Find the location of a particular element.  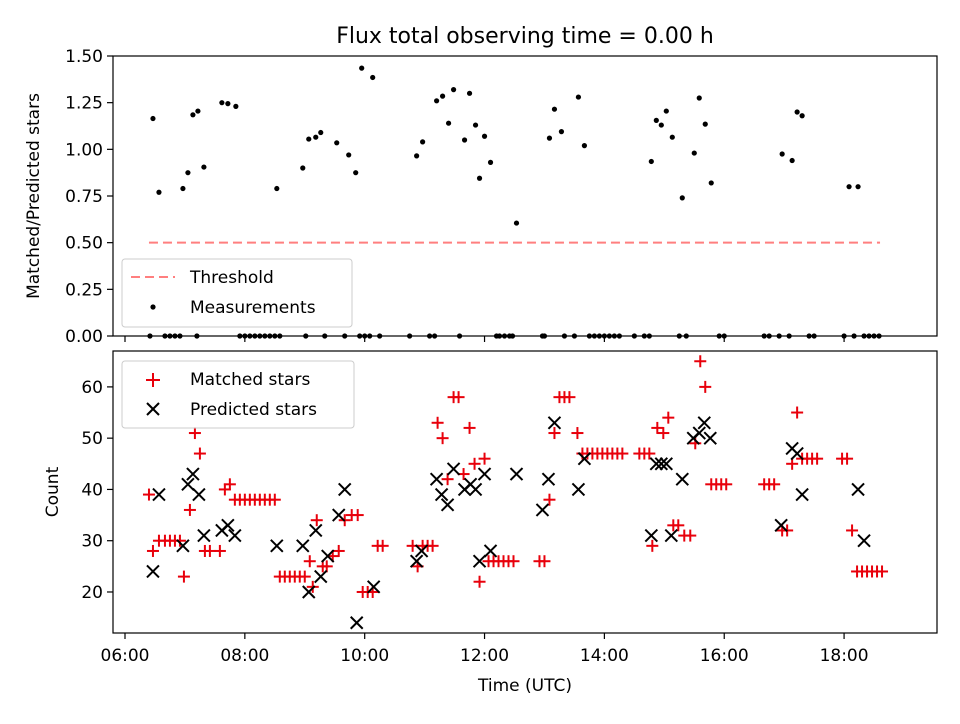

y-tick-label: 0.50 is located at coordinates (84, 244).